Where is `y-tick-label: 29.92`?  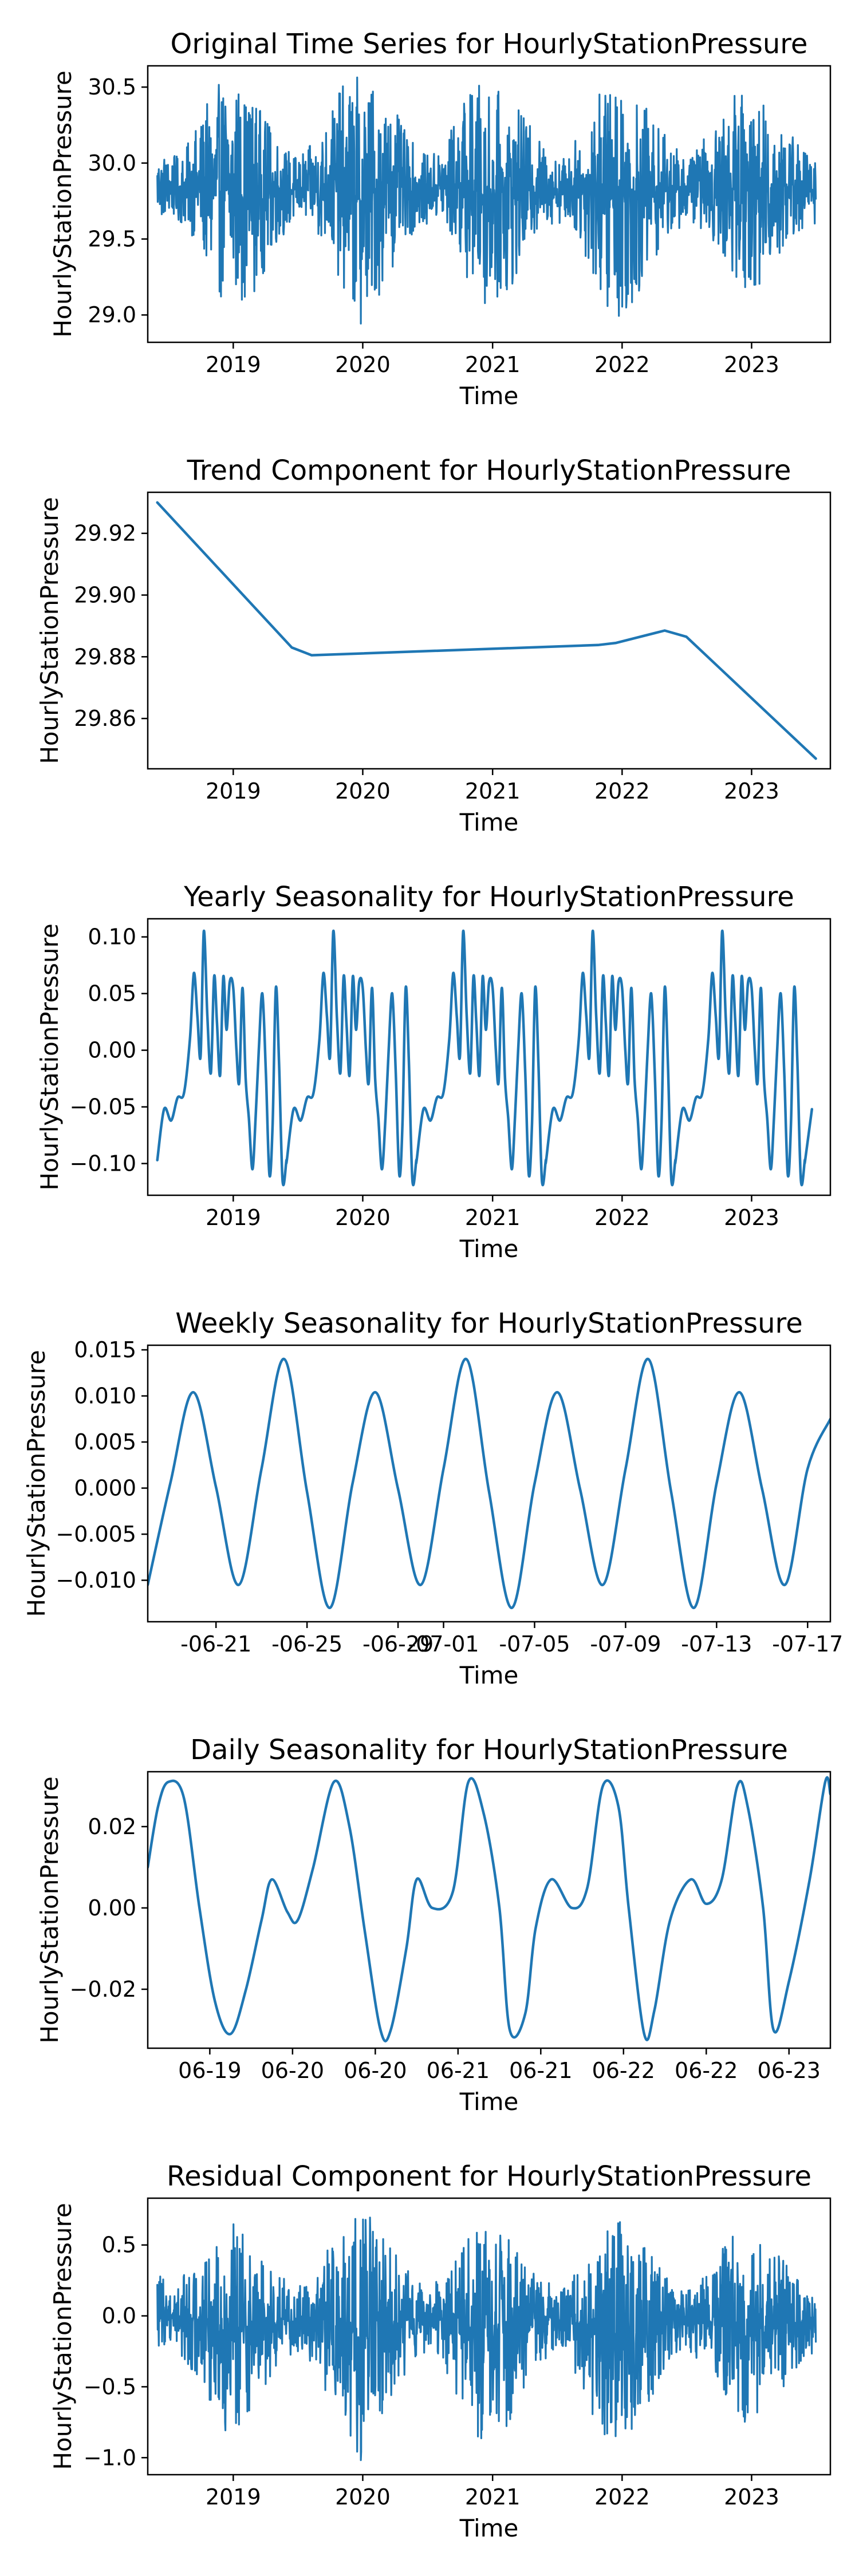 y-tick-label: 29.92 is located at coordinates (105, 533).